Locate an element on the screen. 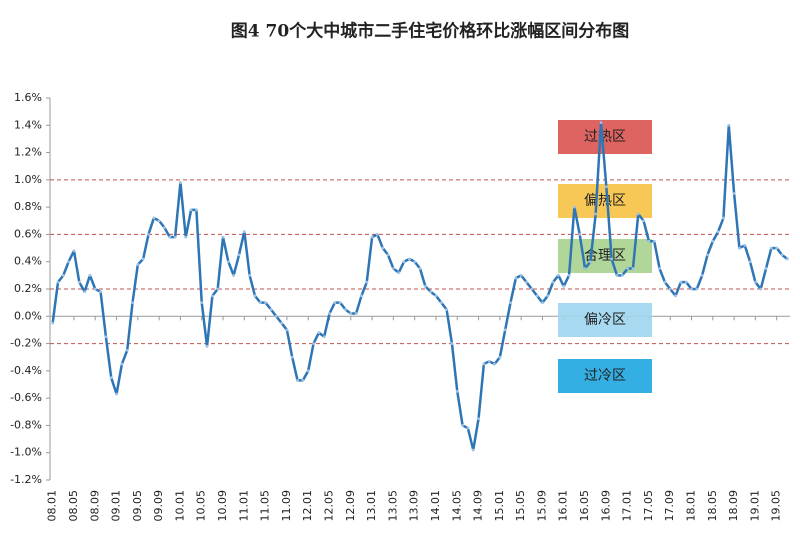  x-tick-label: 14.09 is located at coordinates (478, 506).